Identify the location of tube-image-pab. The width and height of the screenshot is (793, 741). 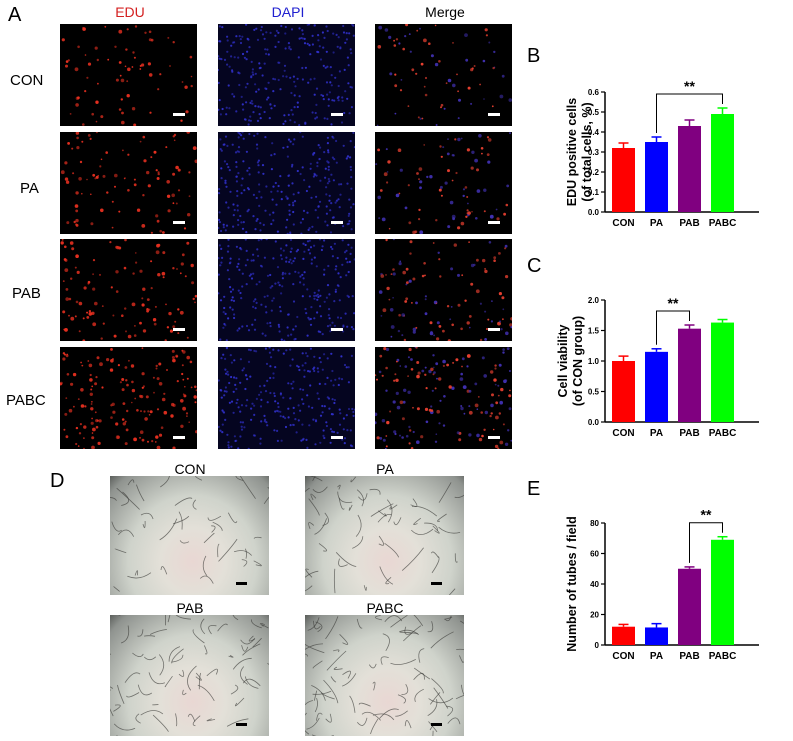
(189, 675).